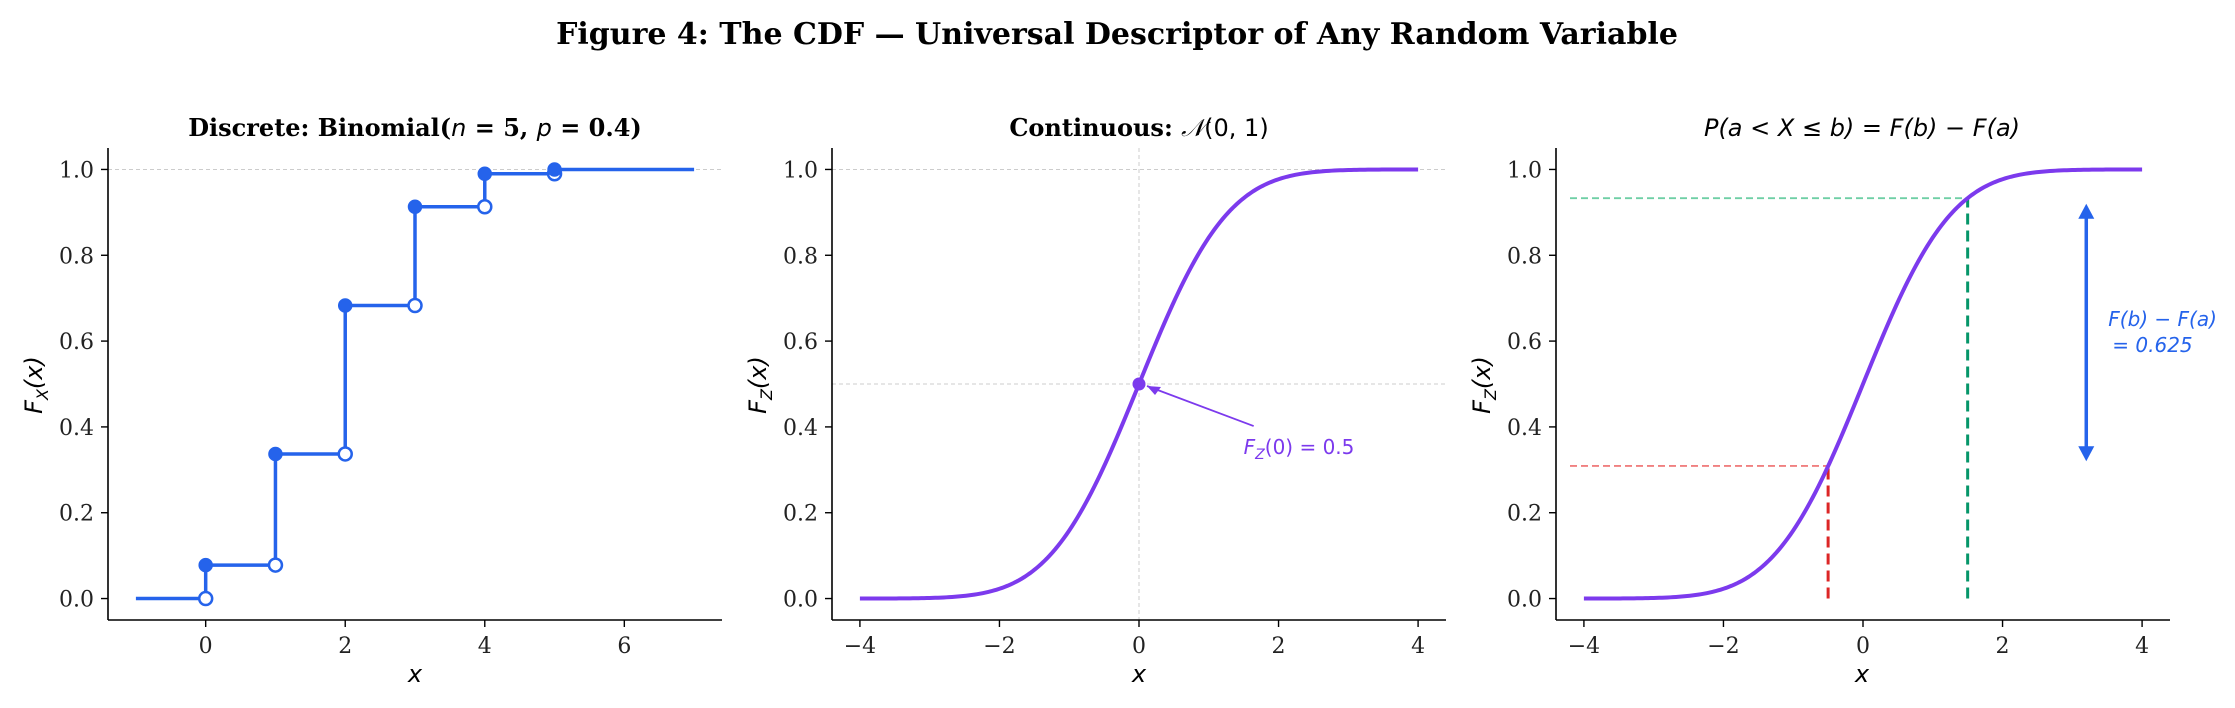 The height and width of the screenshot is (708, 2235). I want to click on panel3-title: P(a < X ≤ b) = F(b) − F(a), so click(1862, 128).